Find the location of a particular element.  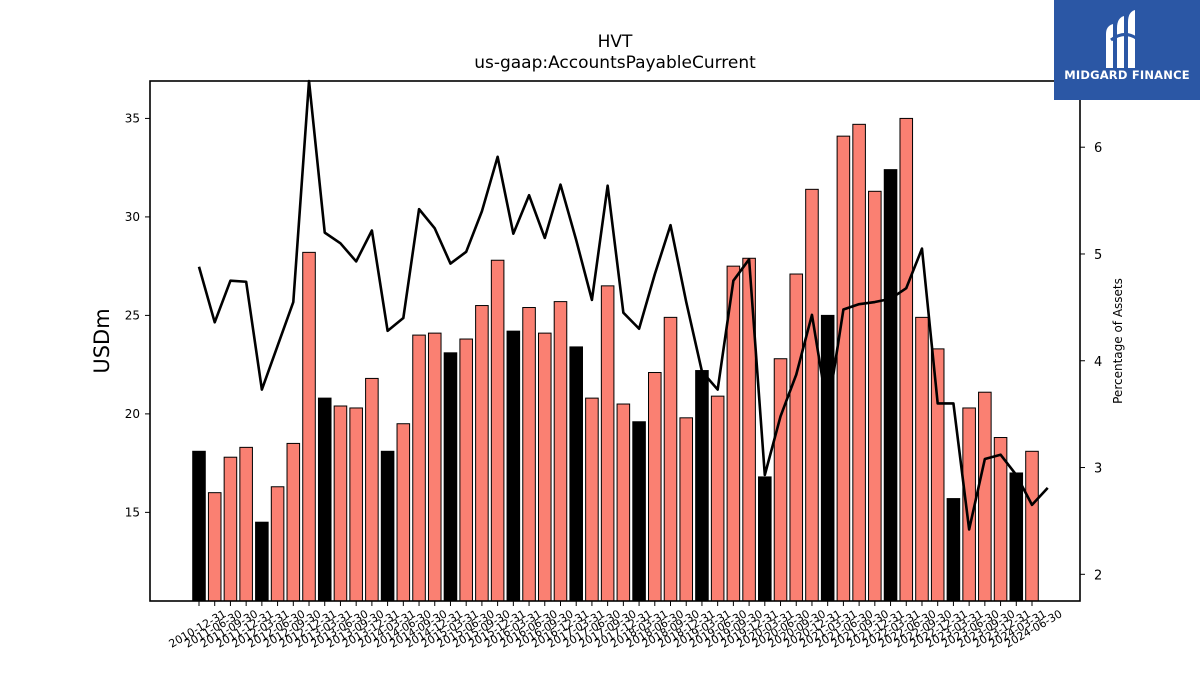

chart-title: HVT is located at coordinates (615, 42).